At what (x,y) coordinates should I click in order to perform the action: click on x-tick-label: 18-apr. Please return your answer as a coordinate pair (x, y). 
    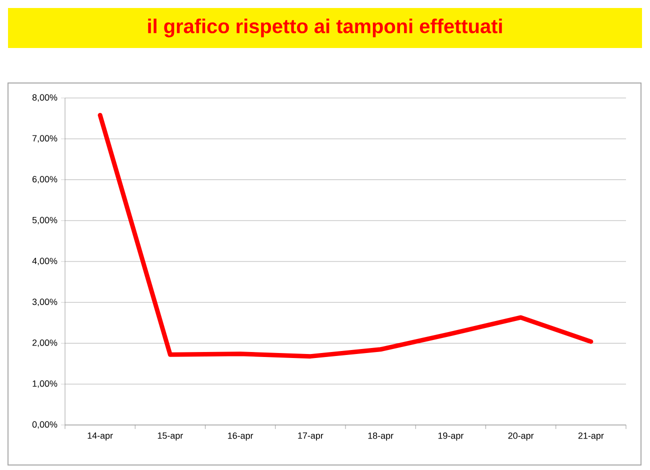
    Looking at the image, I should click on (381, 436).